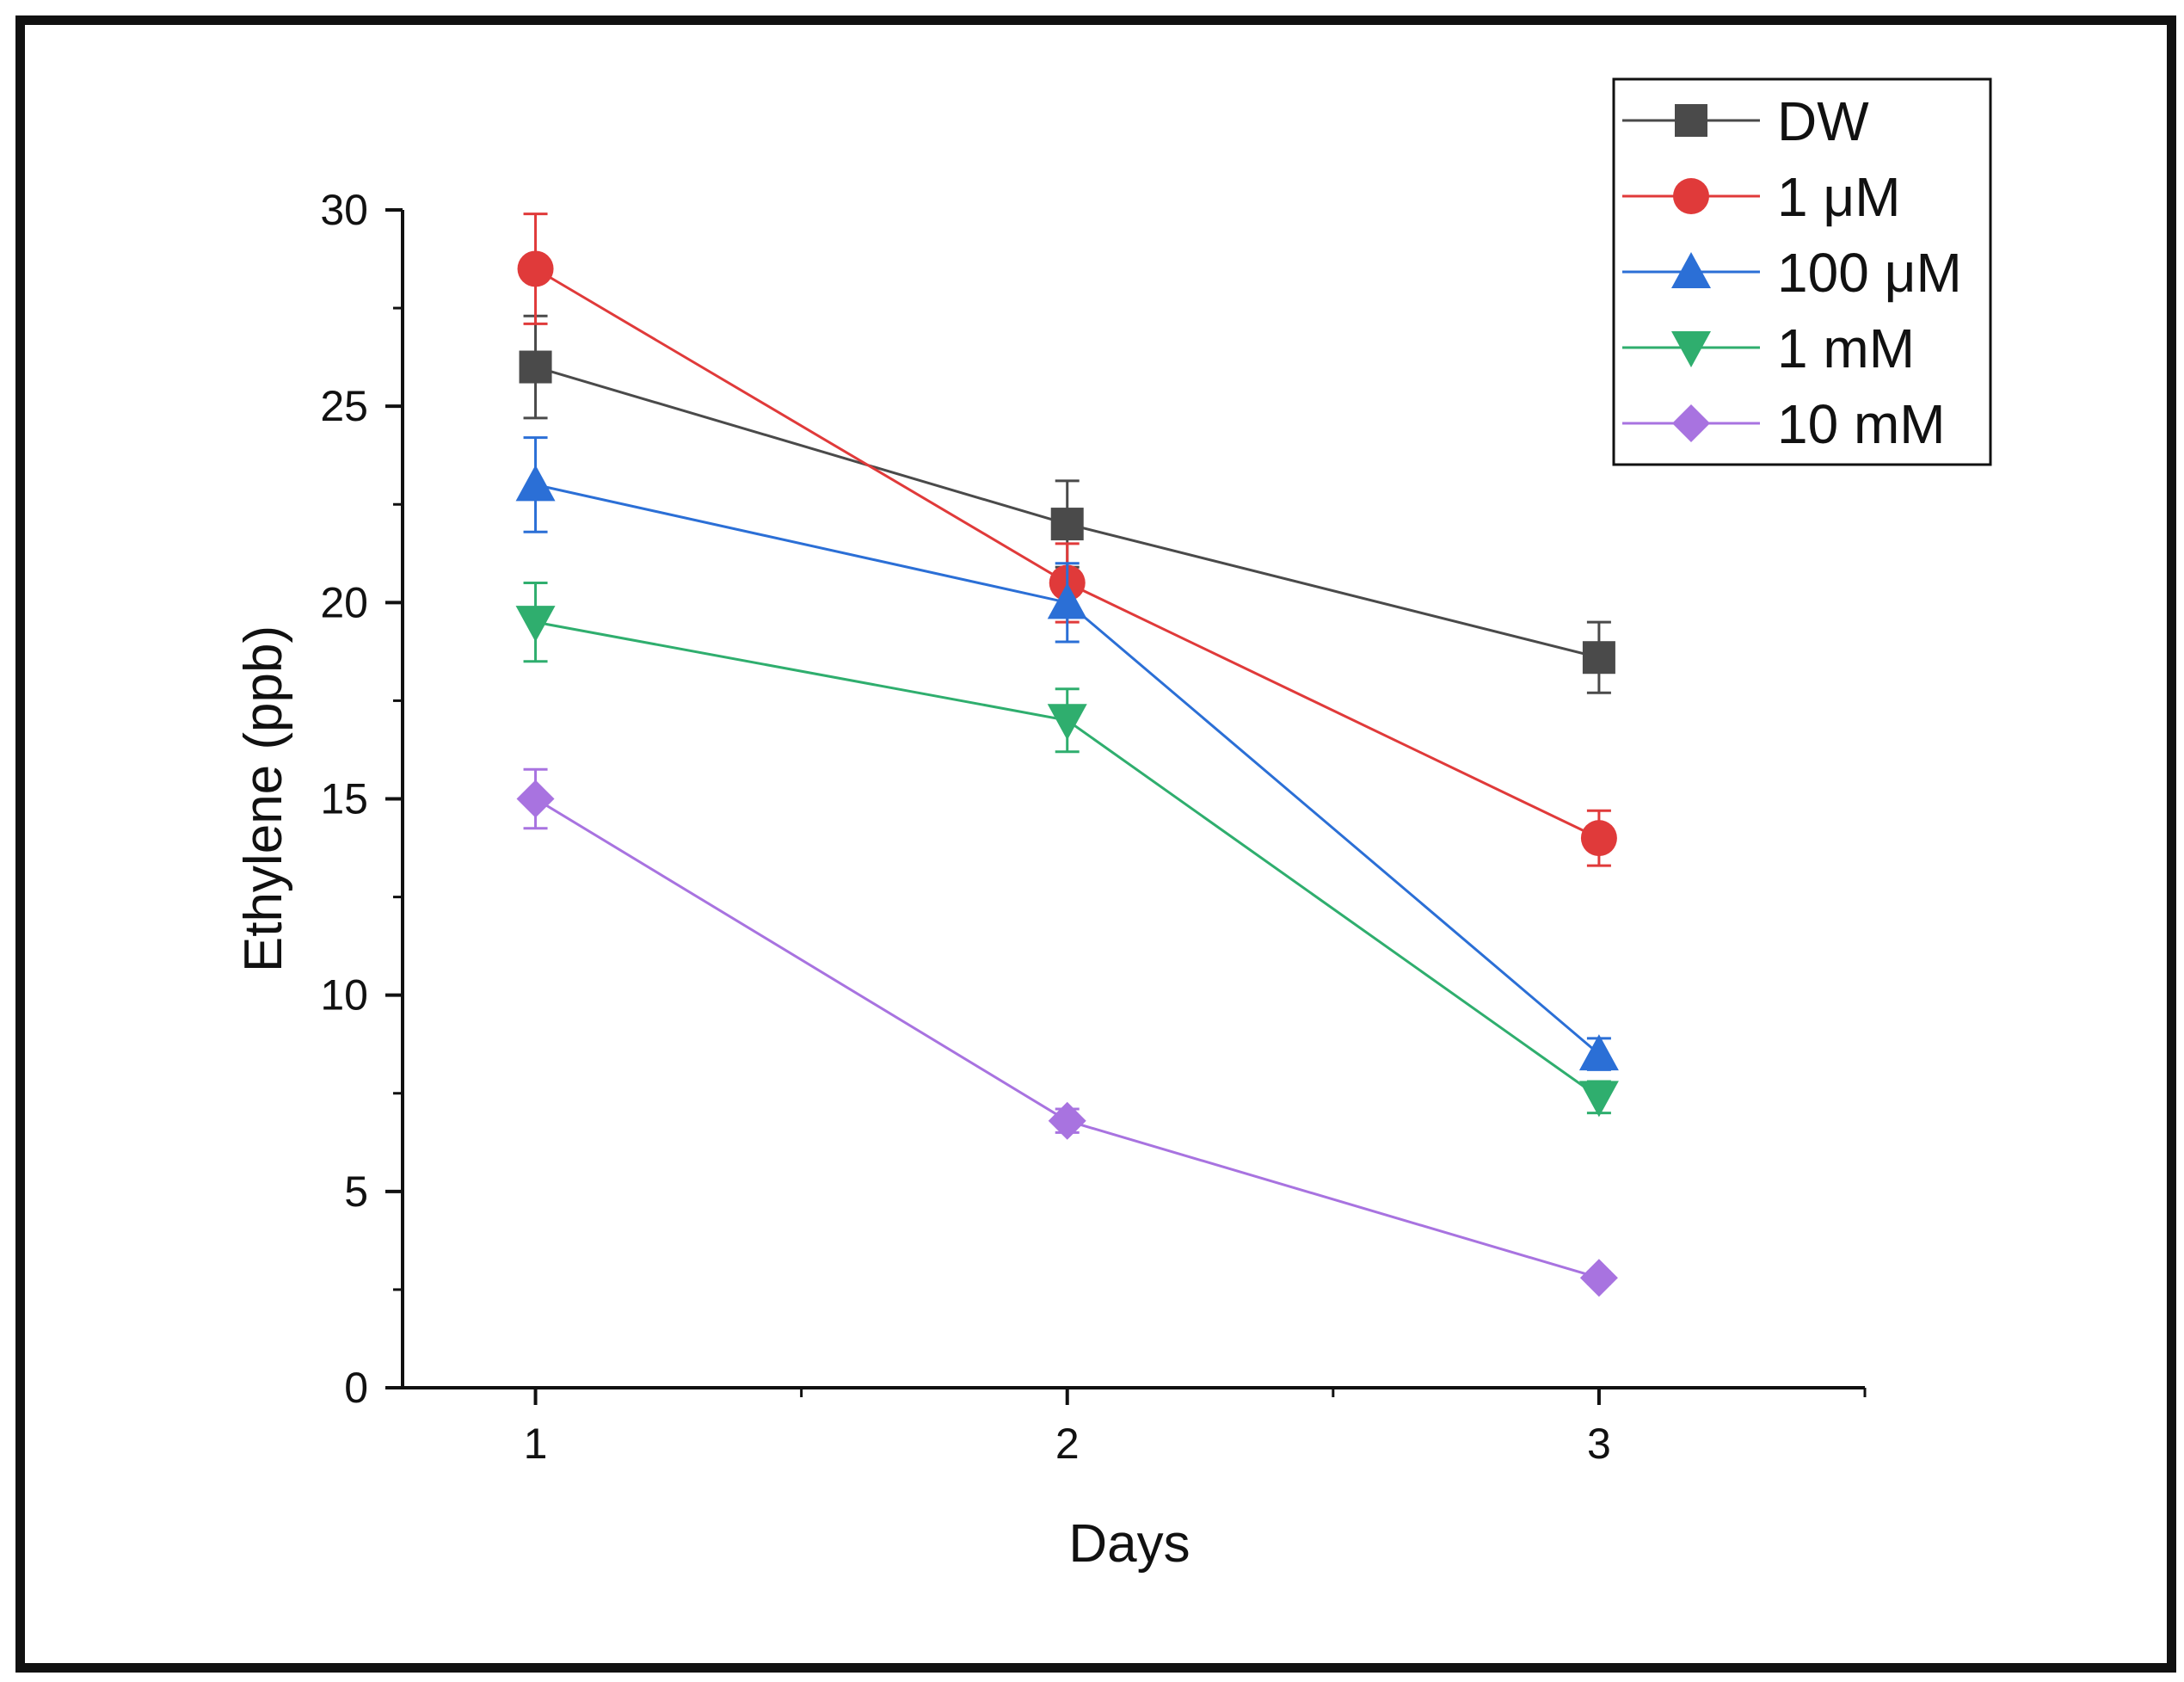 The width and height of the screenshot is (2184, 1682). Describe the element at coordinates (344, 210) in the screenshot. I see `y-tick-label: 30` at that location.